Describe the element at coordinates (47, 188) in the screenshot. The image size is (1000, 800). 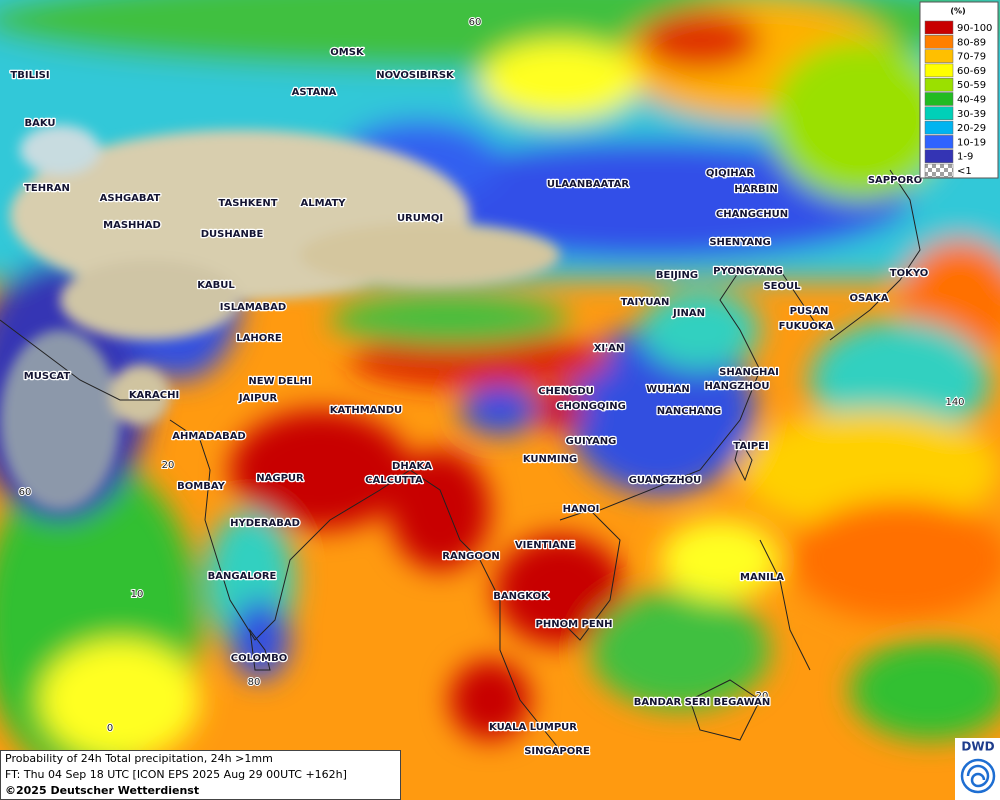
I see `city-label: TEHRAN` at that location.